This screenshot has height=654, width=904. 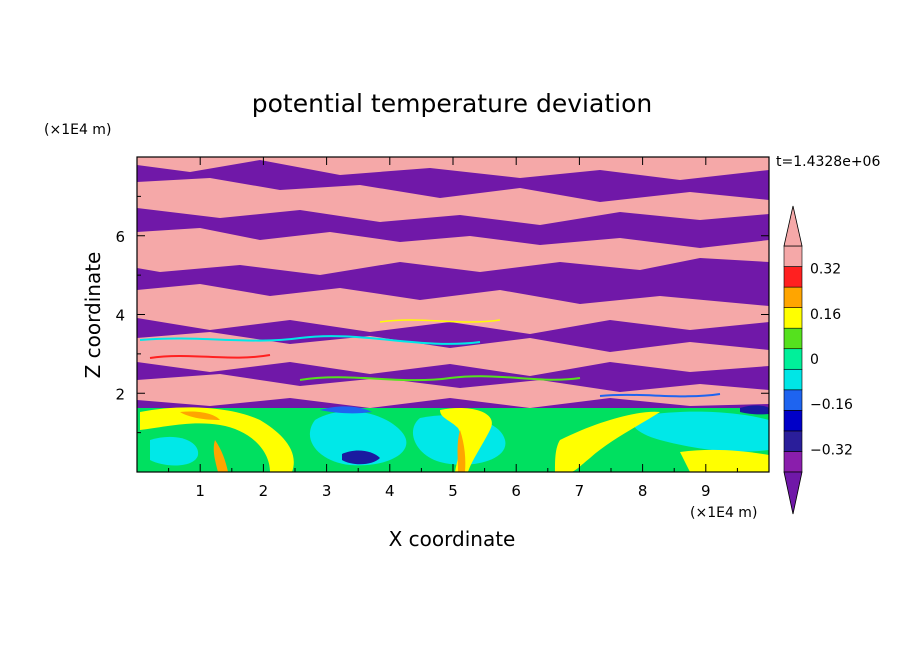 I want to click on colorbar-under-triangle, so click(x=793, y=493).